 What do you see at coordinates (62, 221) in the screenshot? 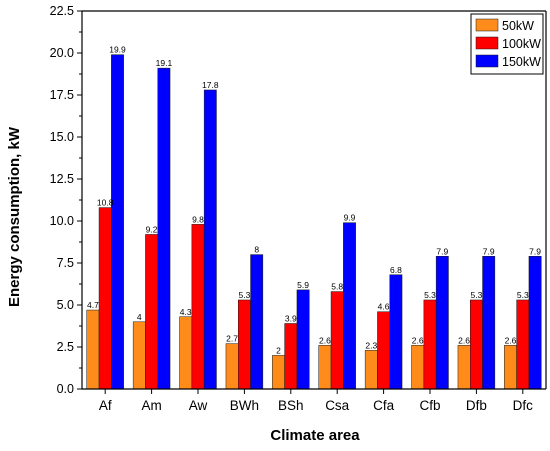
I see `y-tick-label: 10.0` at bounding box center [62, 221].